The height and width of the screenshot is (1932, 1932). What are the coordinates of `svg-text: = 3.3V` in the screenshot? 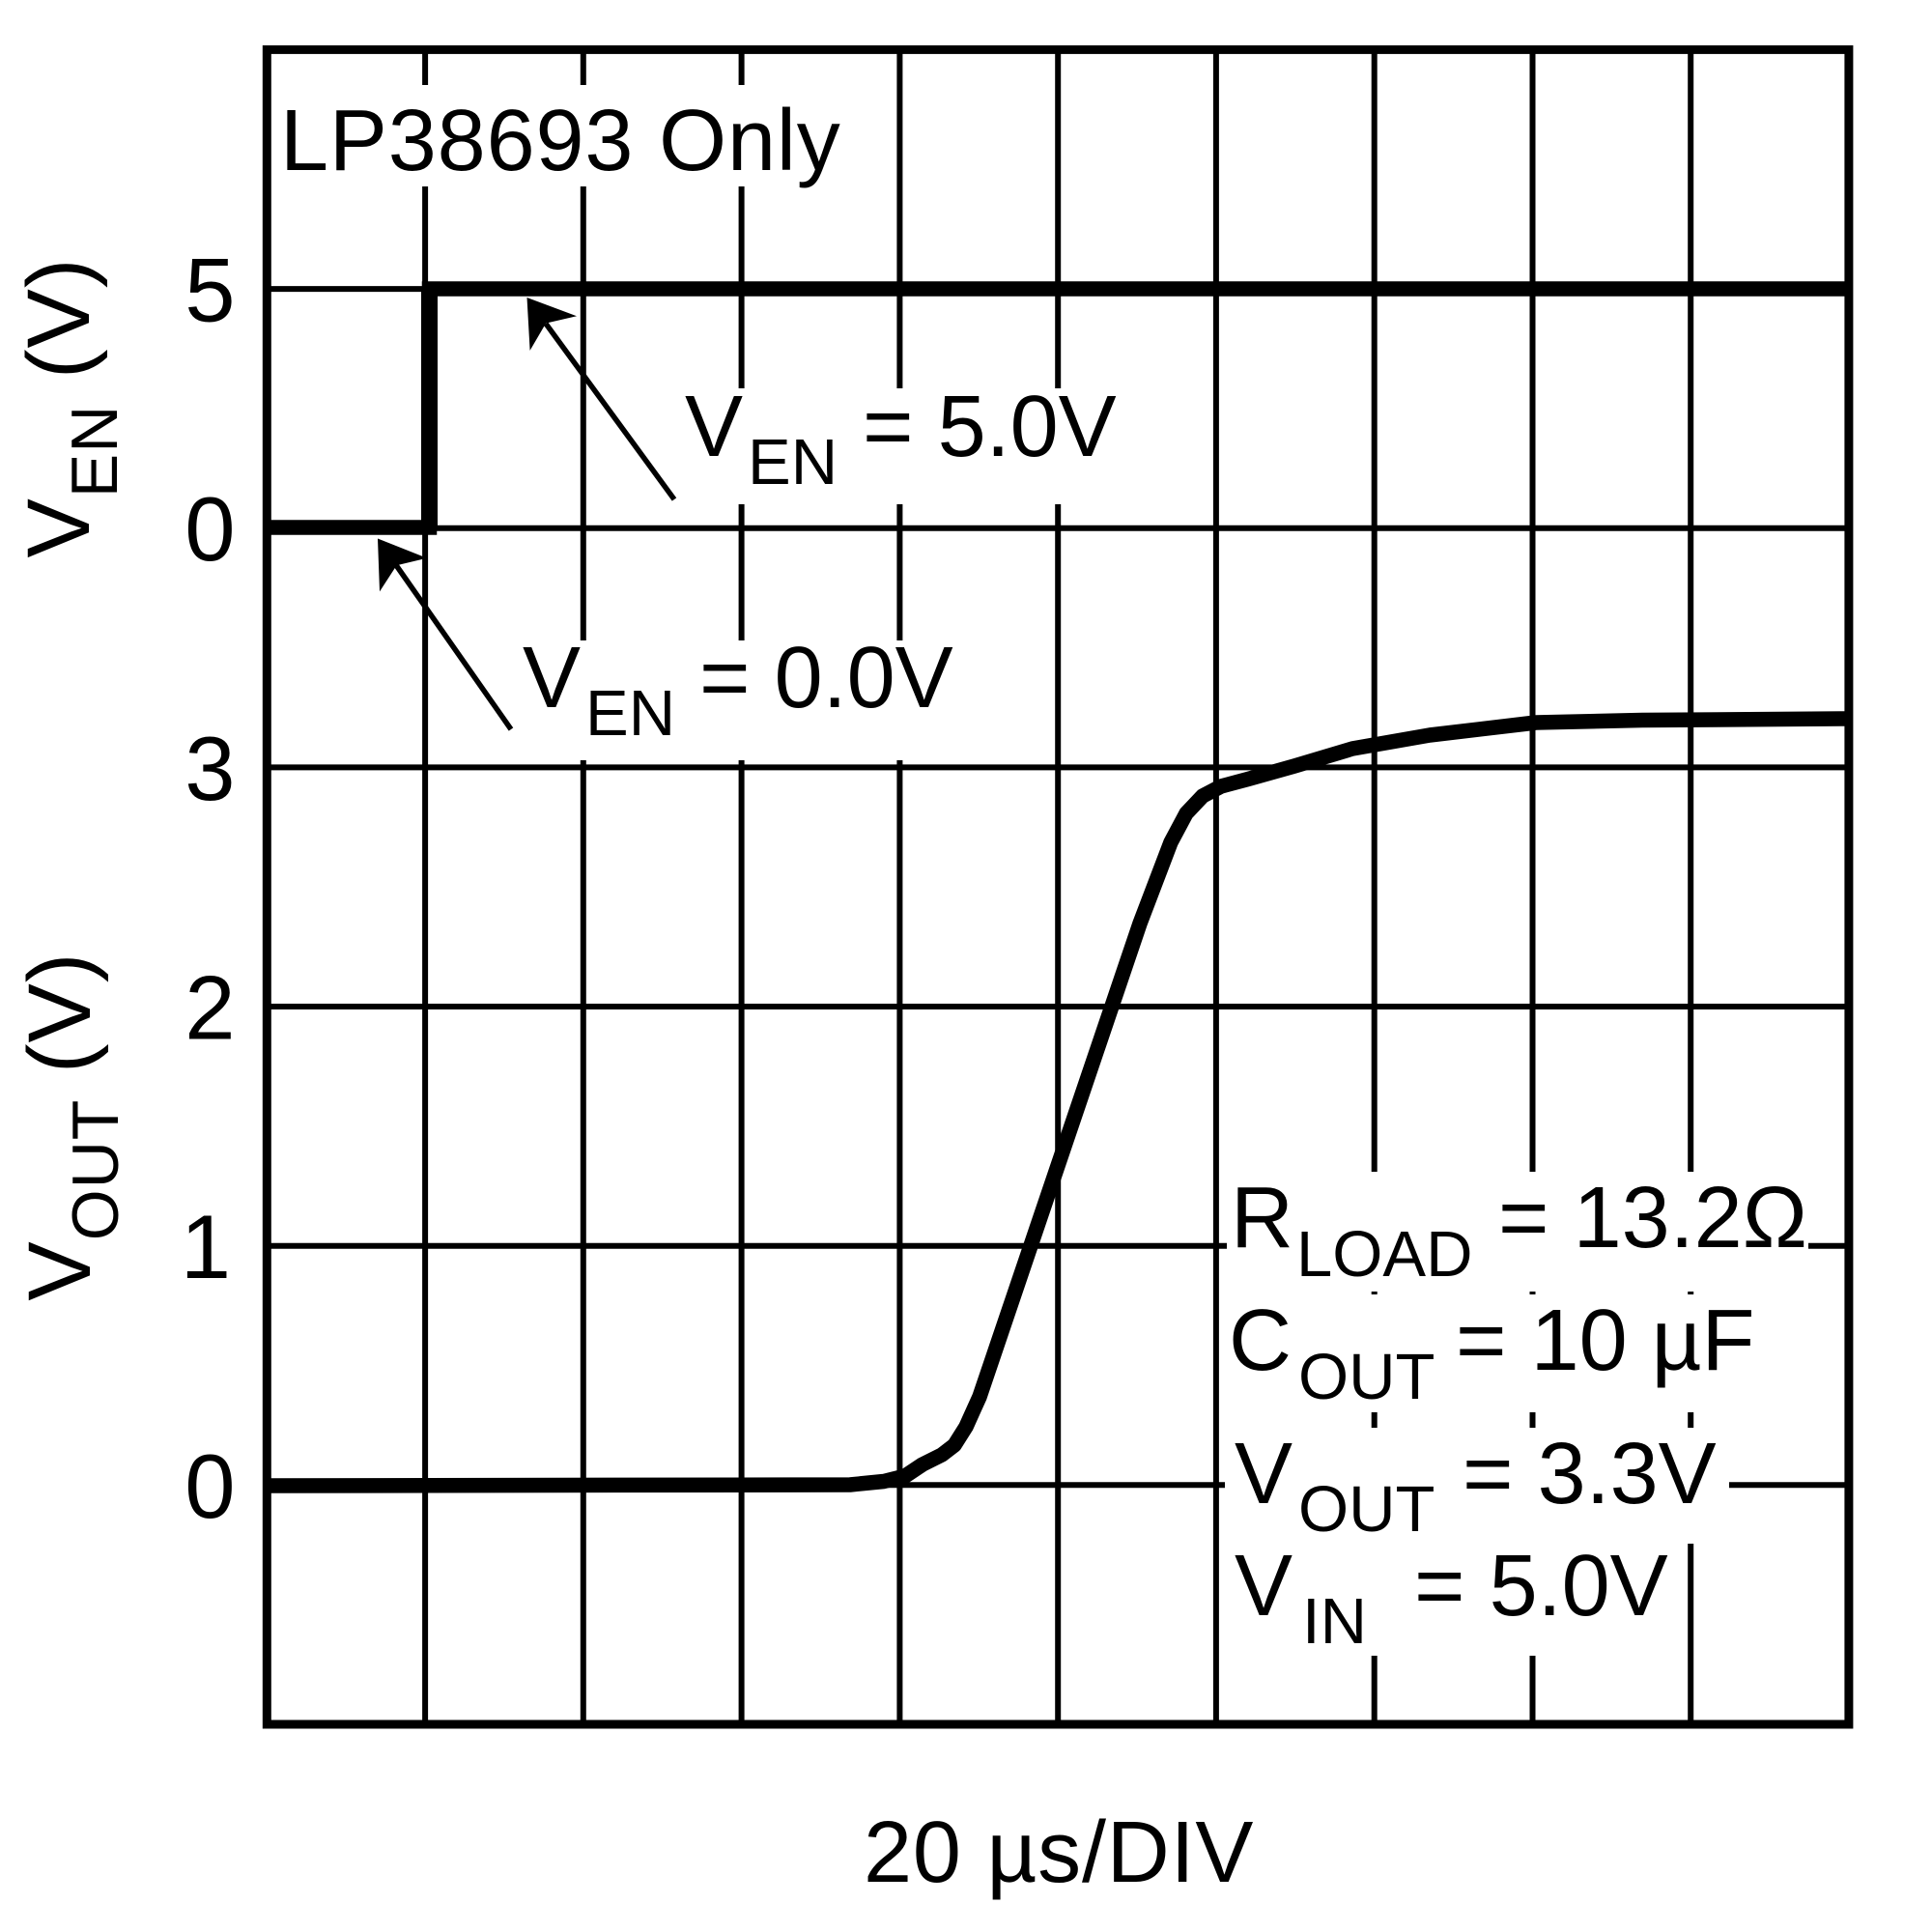 It's located at (1590, 1474).